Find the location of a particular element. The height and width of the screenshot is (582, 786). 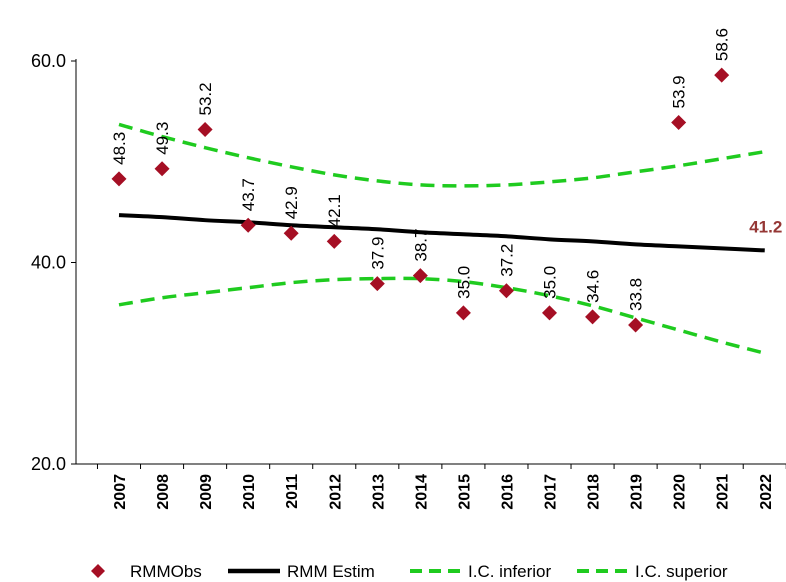

data-point-label: 48.3 is located at coordinates (119, 148).